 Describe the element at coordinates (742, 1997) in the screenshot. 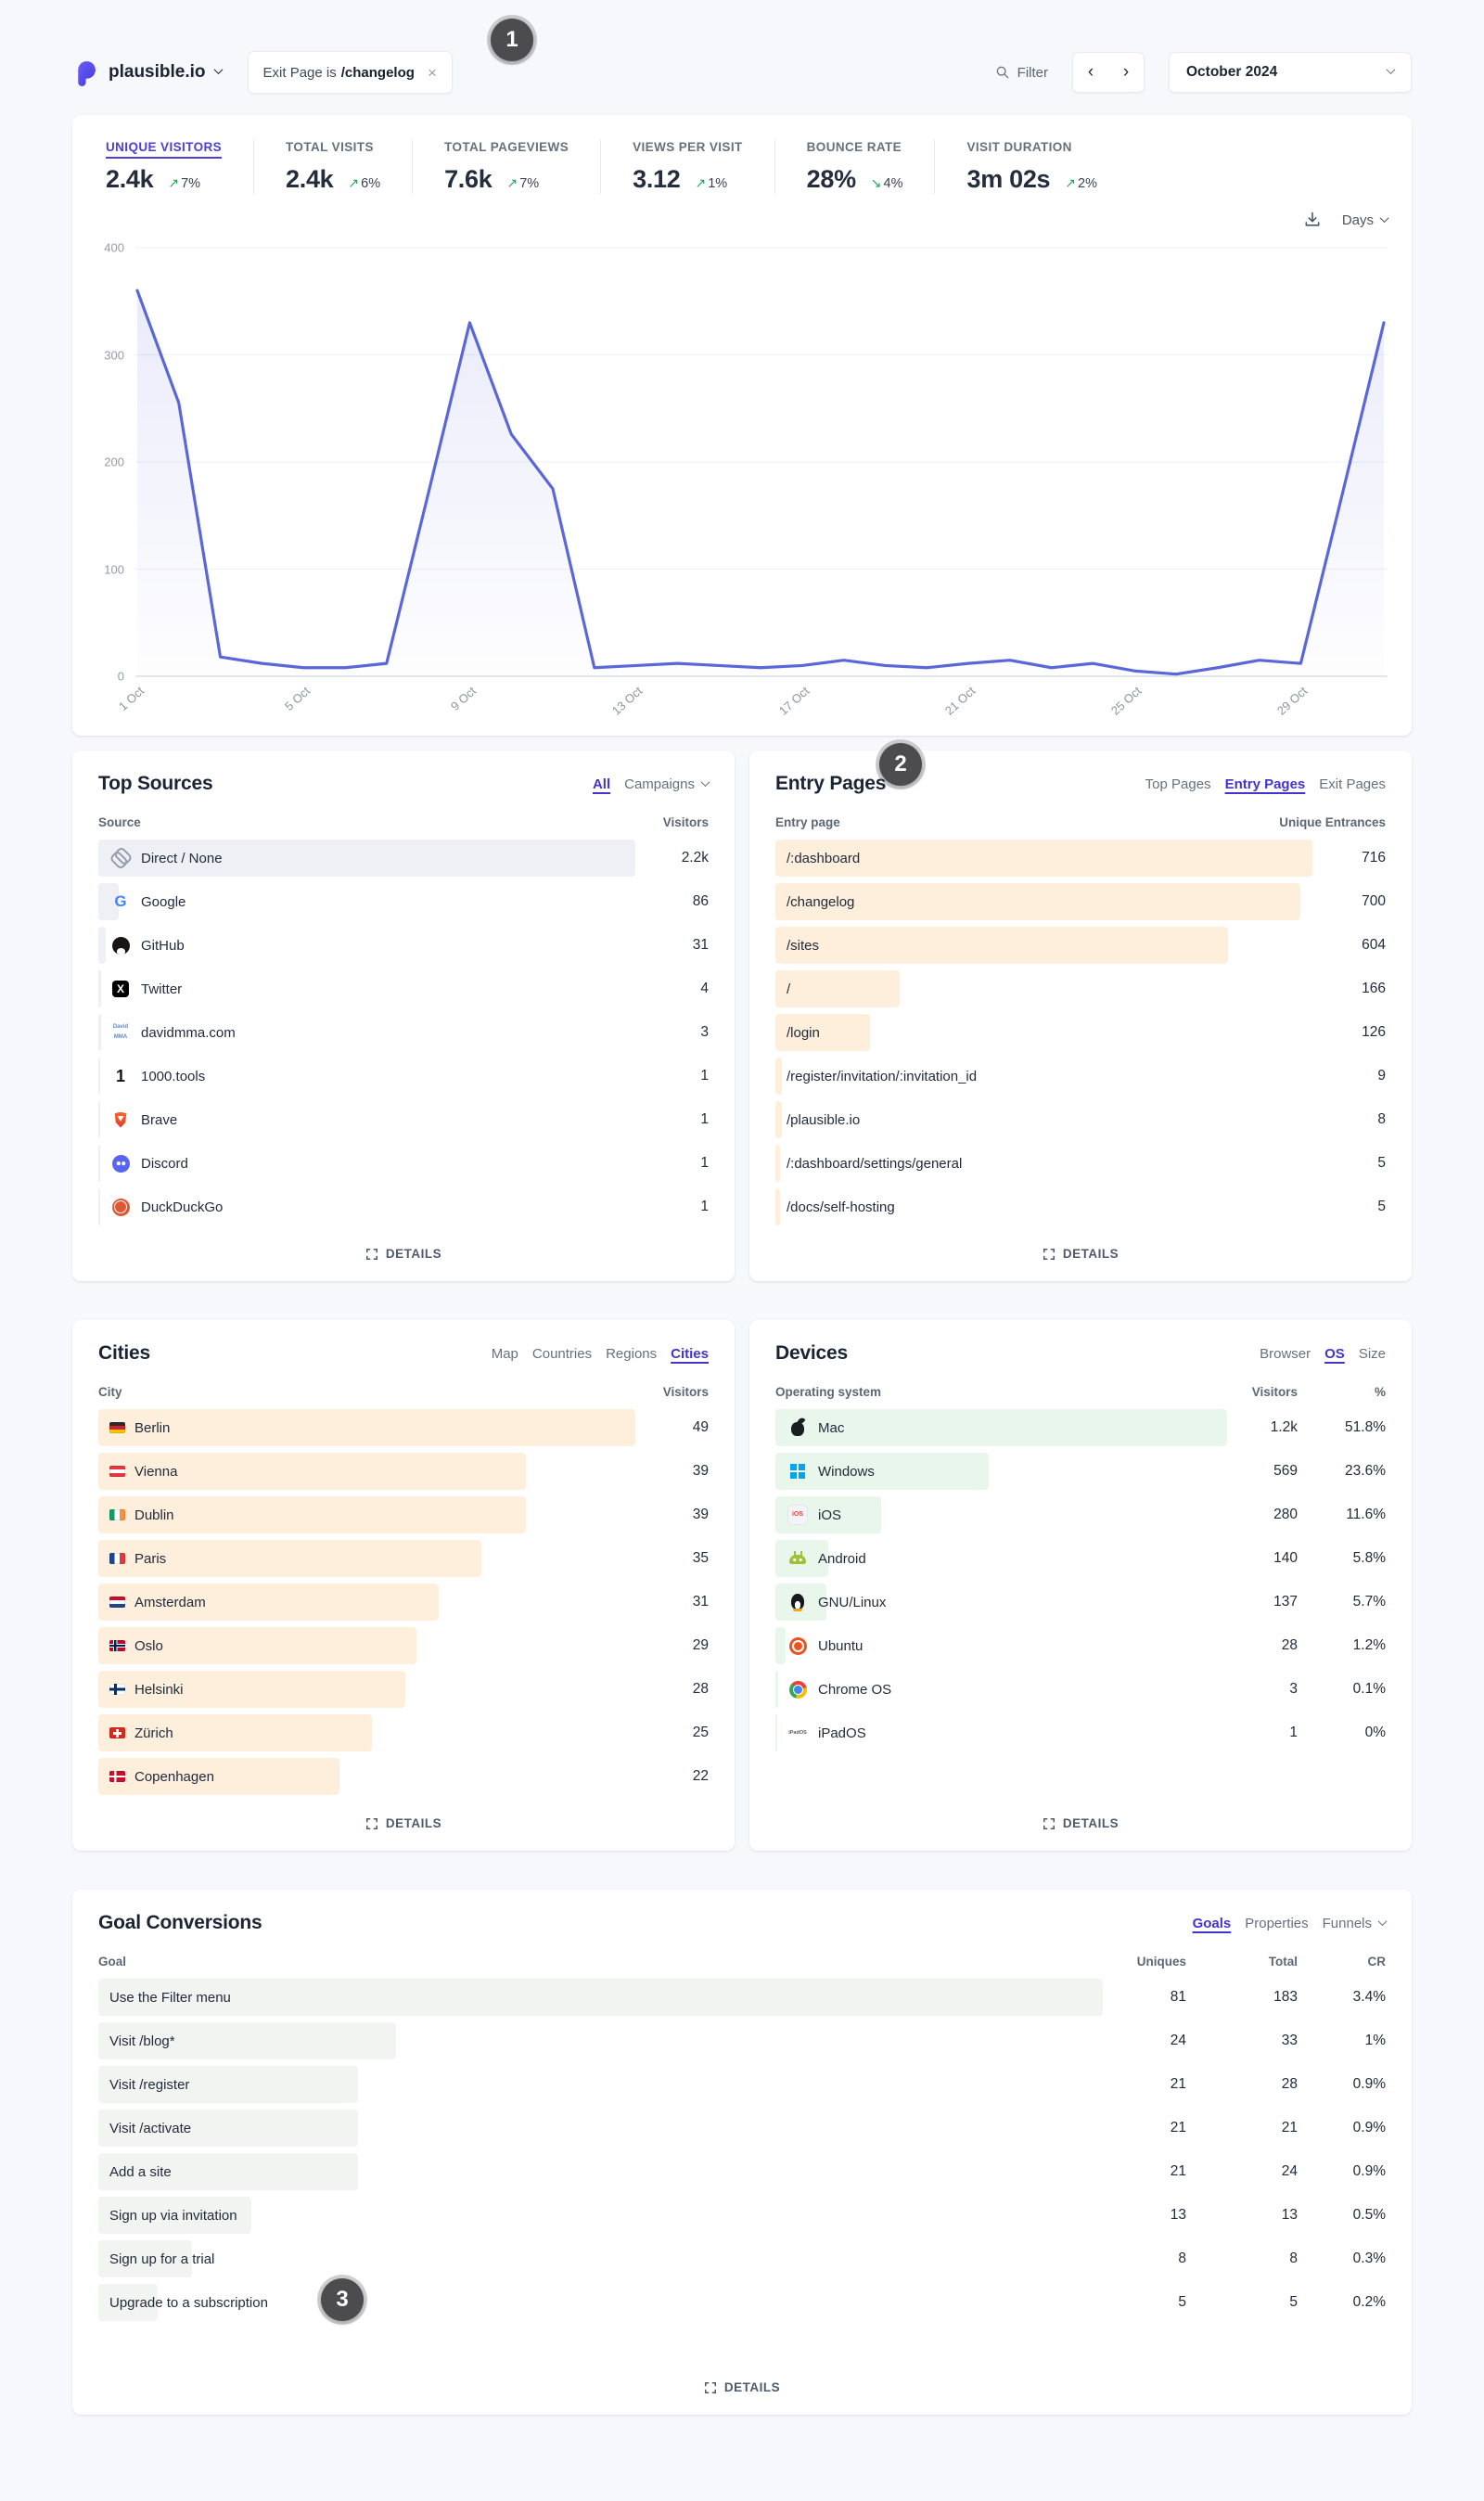

I see `goal-row: Use the Filter menu 81 183 3.4%` at that location.